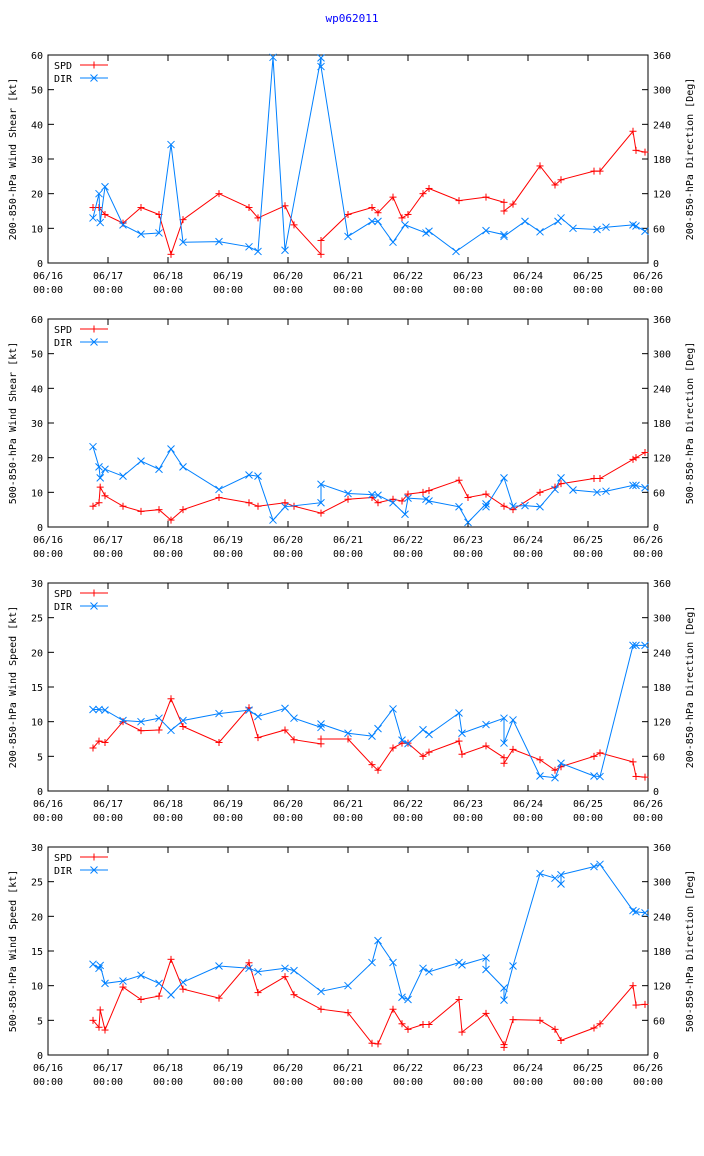  I want to click on x-tick-date: 06/17, so click(108, 1068).